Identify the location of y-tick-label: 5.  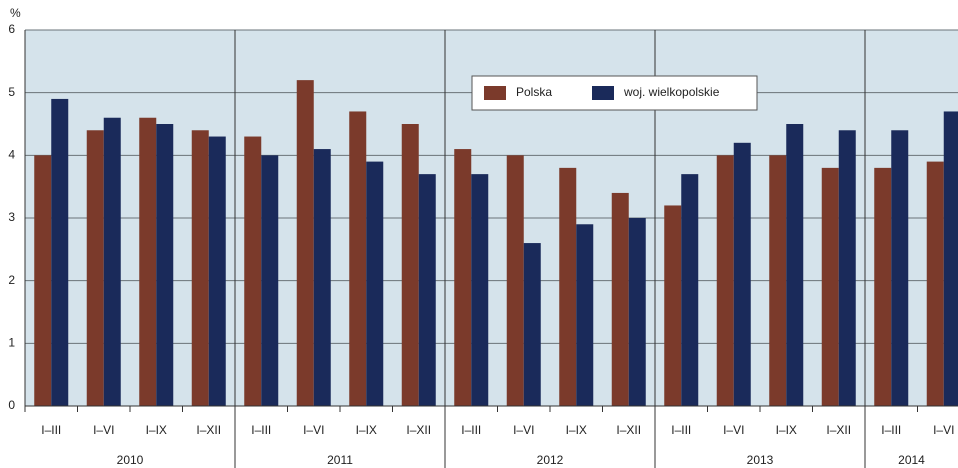
(11, 92).